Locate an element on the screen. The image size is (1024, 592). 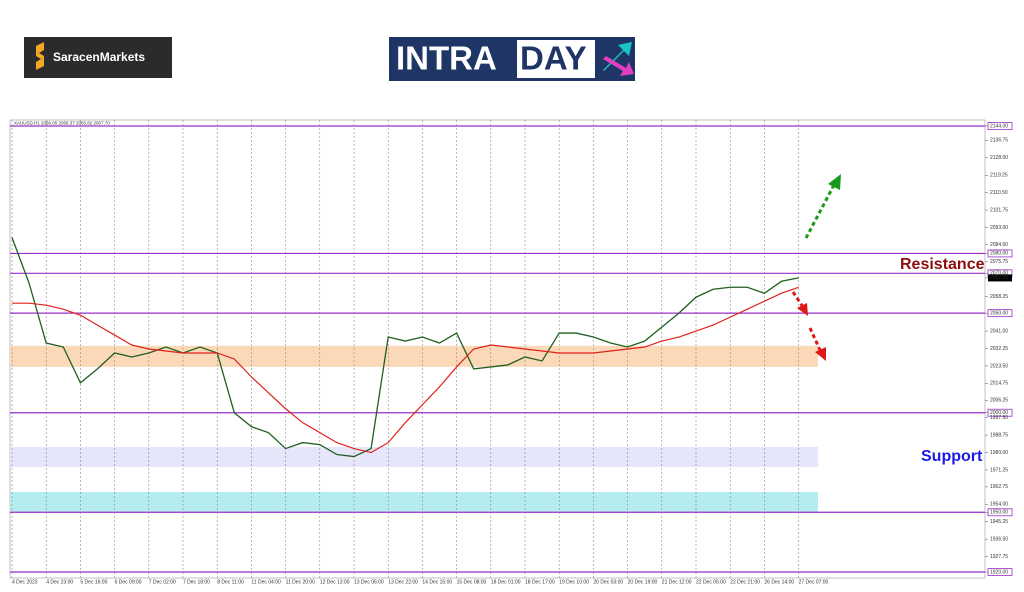
x-tick-label: 21 Dec 12:00 is located at coordinates (677, 582).